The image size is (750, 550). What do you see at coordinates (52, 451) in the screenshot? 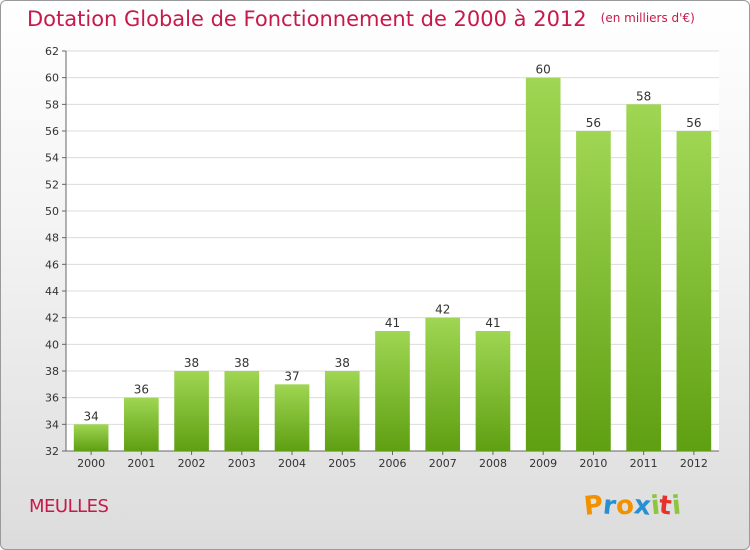
I see `y-tick-label: 32` at bounding box center [52, 451].